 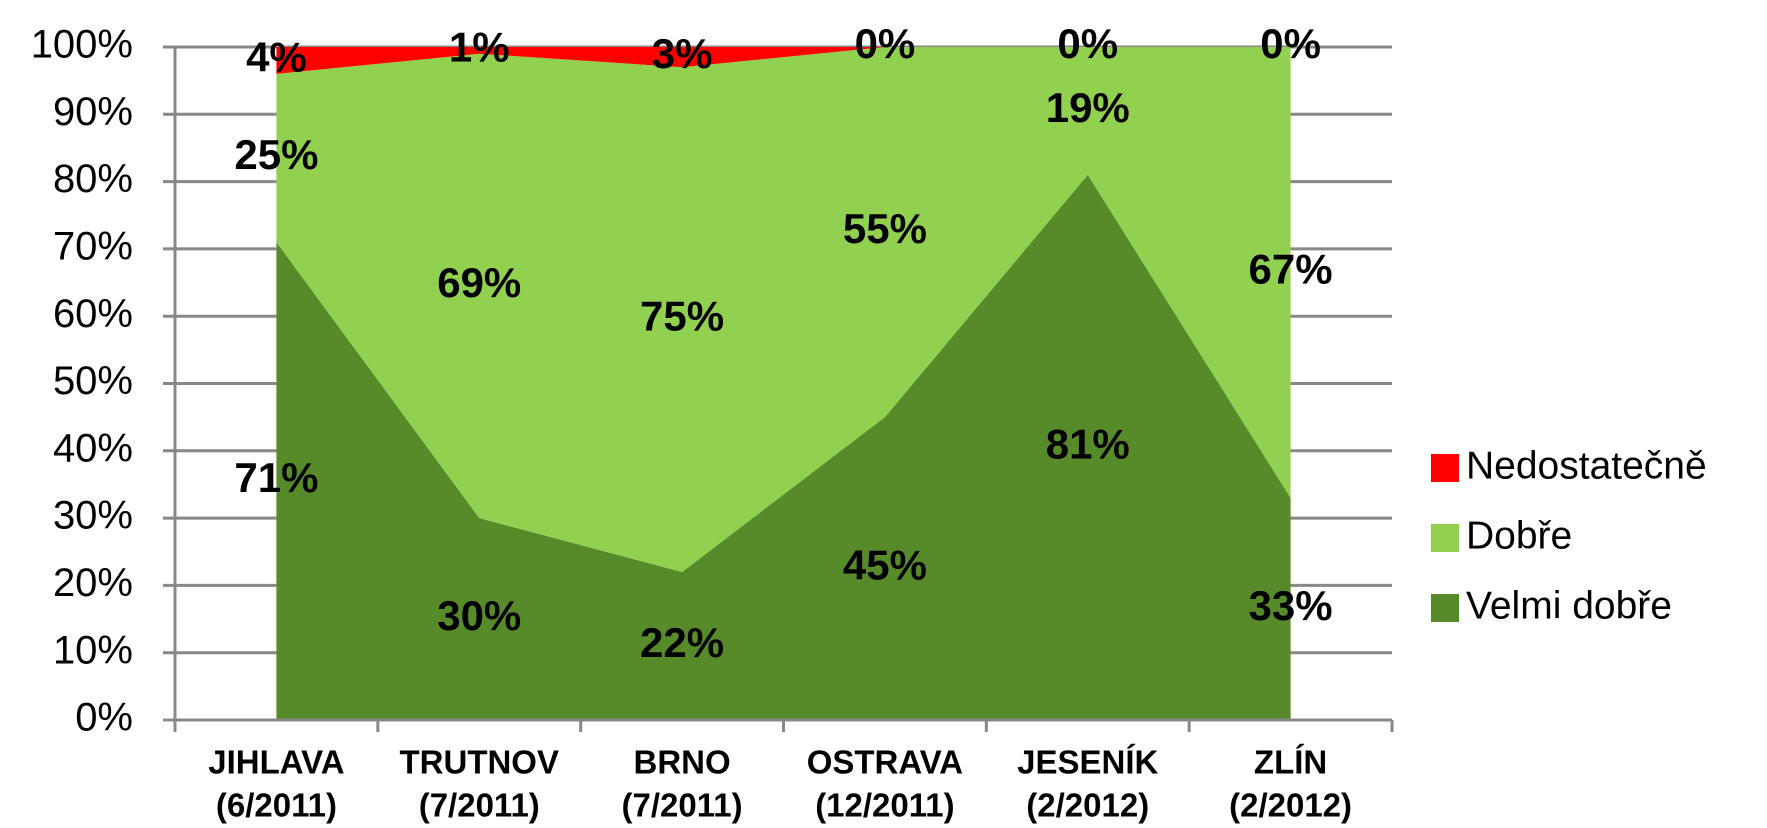 I want to click on data-label: 75%, so click(x=682, y=316).